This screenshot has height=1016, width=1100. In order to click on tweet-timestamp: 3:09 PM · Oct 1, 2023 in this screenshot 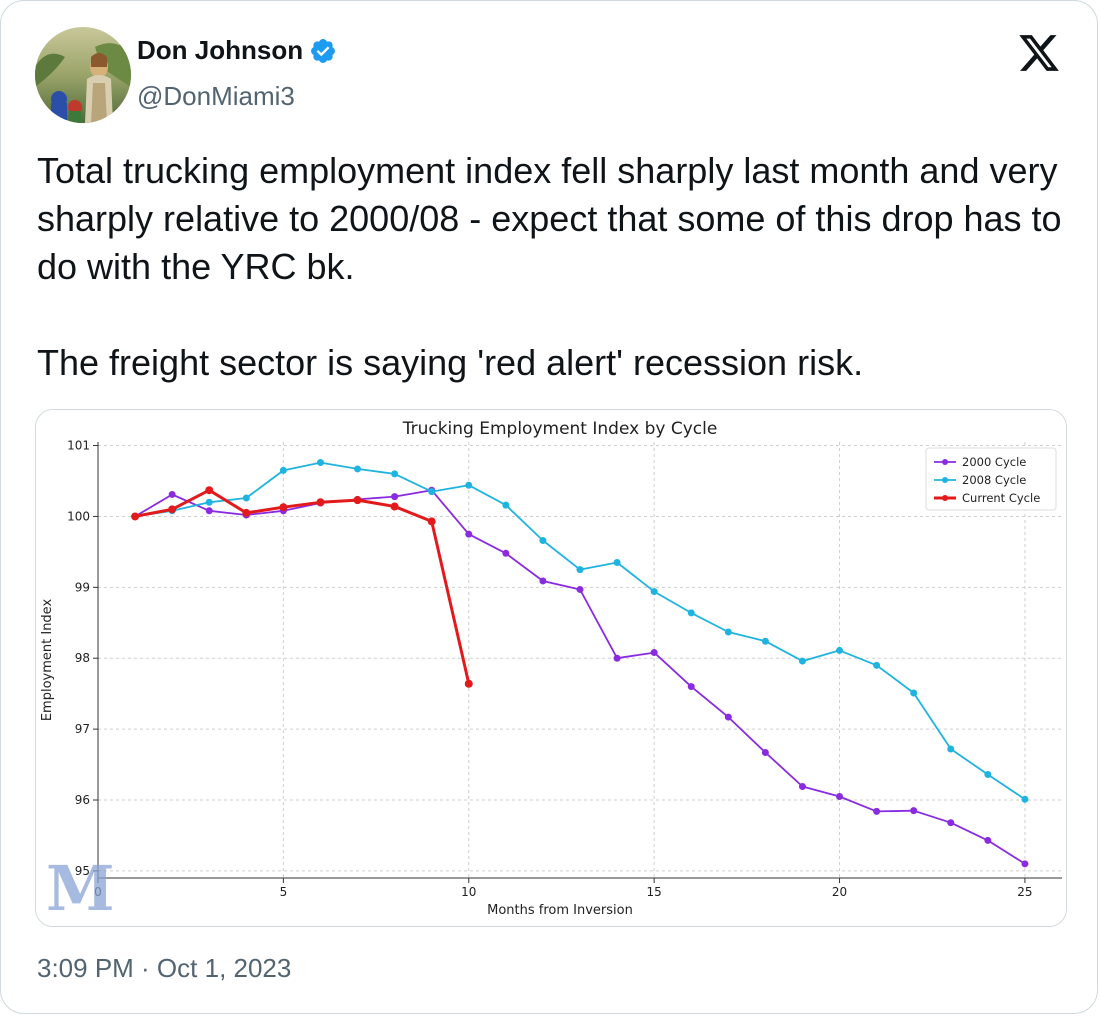, I will do `click(164, 968)`.